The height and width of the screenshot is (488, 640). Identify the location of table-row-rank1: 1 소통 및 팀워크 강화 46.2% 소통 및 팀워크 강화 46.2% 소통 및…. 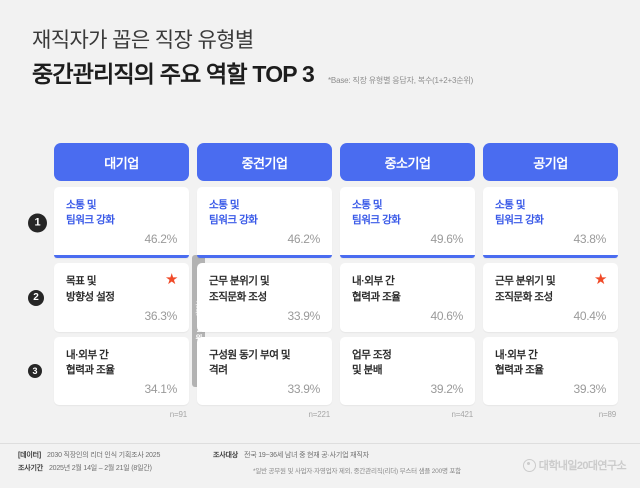
(320, 223).